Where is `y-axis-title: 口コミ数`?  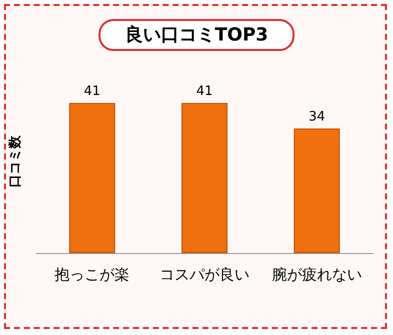 y-axis-title: 口コミ数 is located at coordinates (15, 161).